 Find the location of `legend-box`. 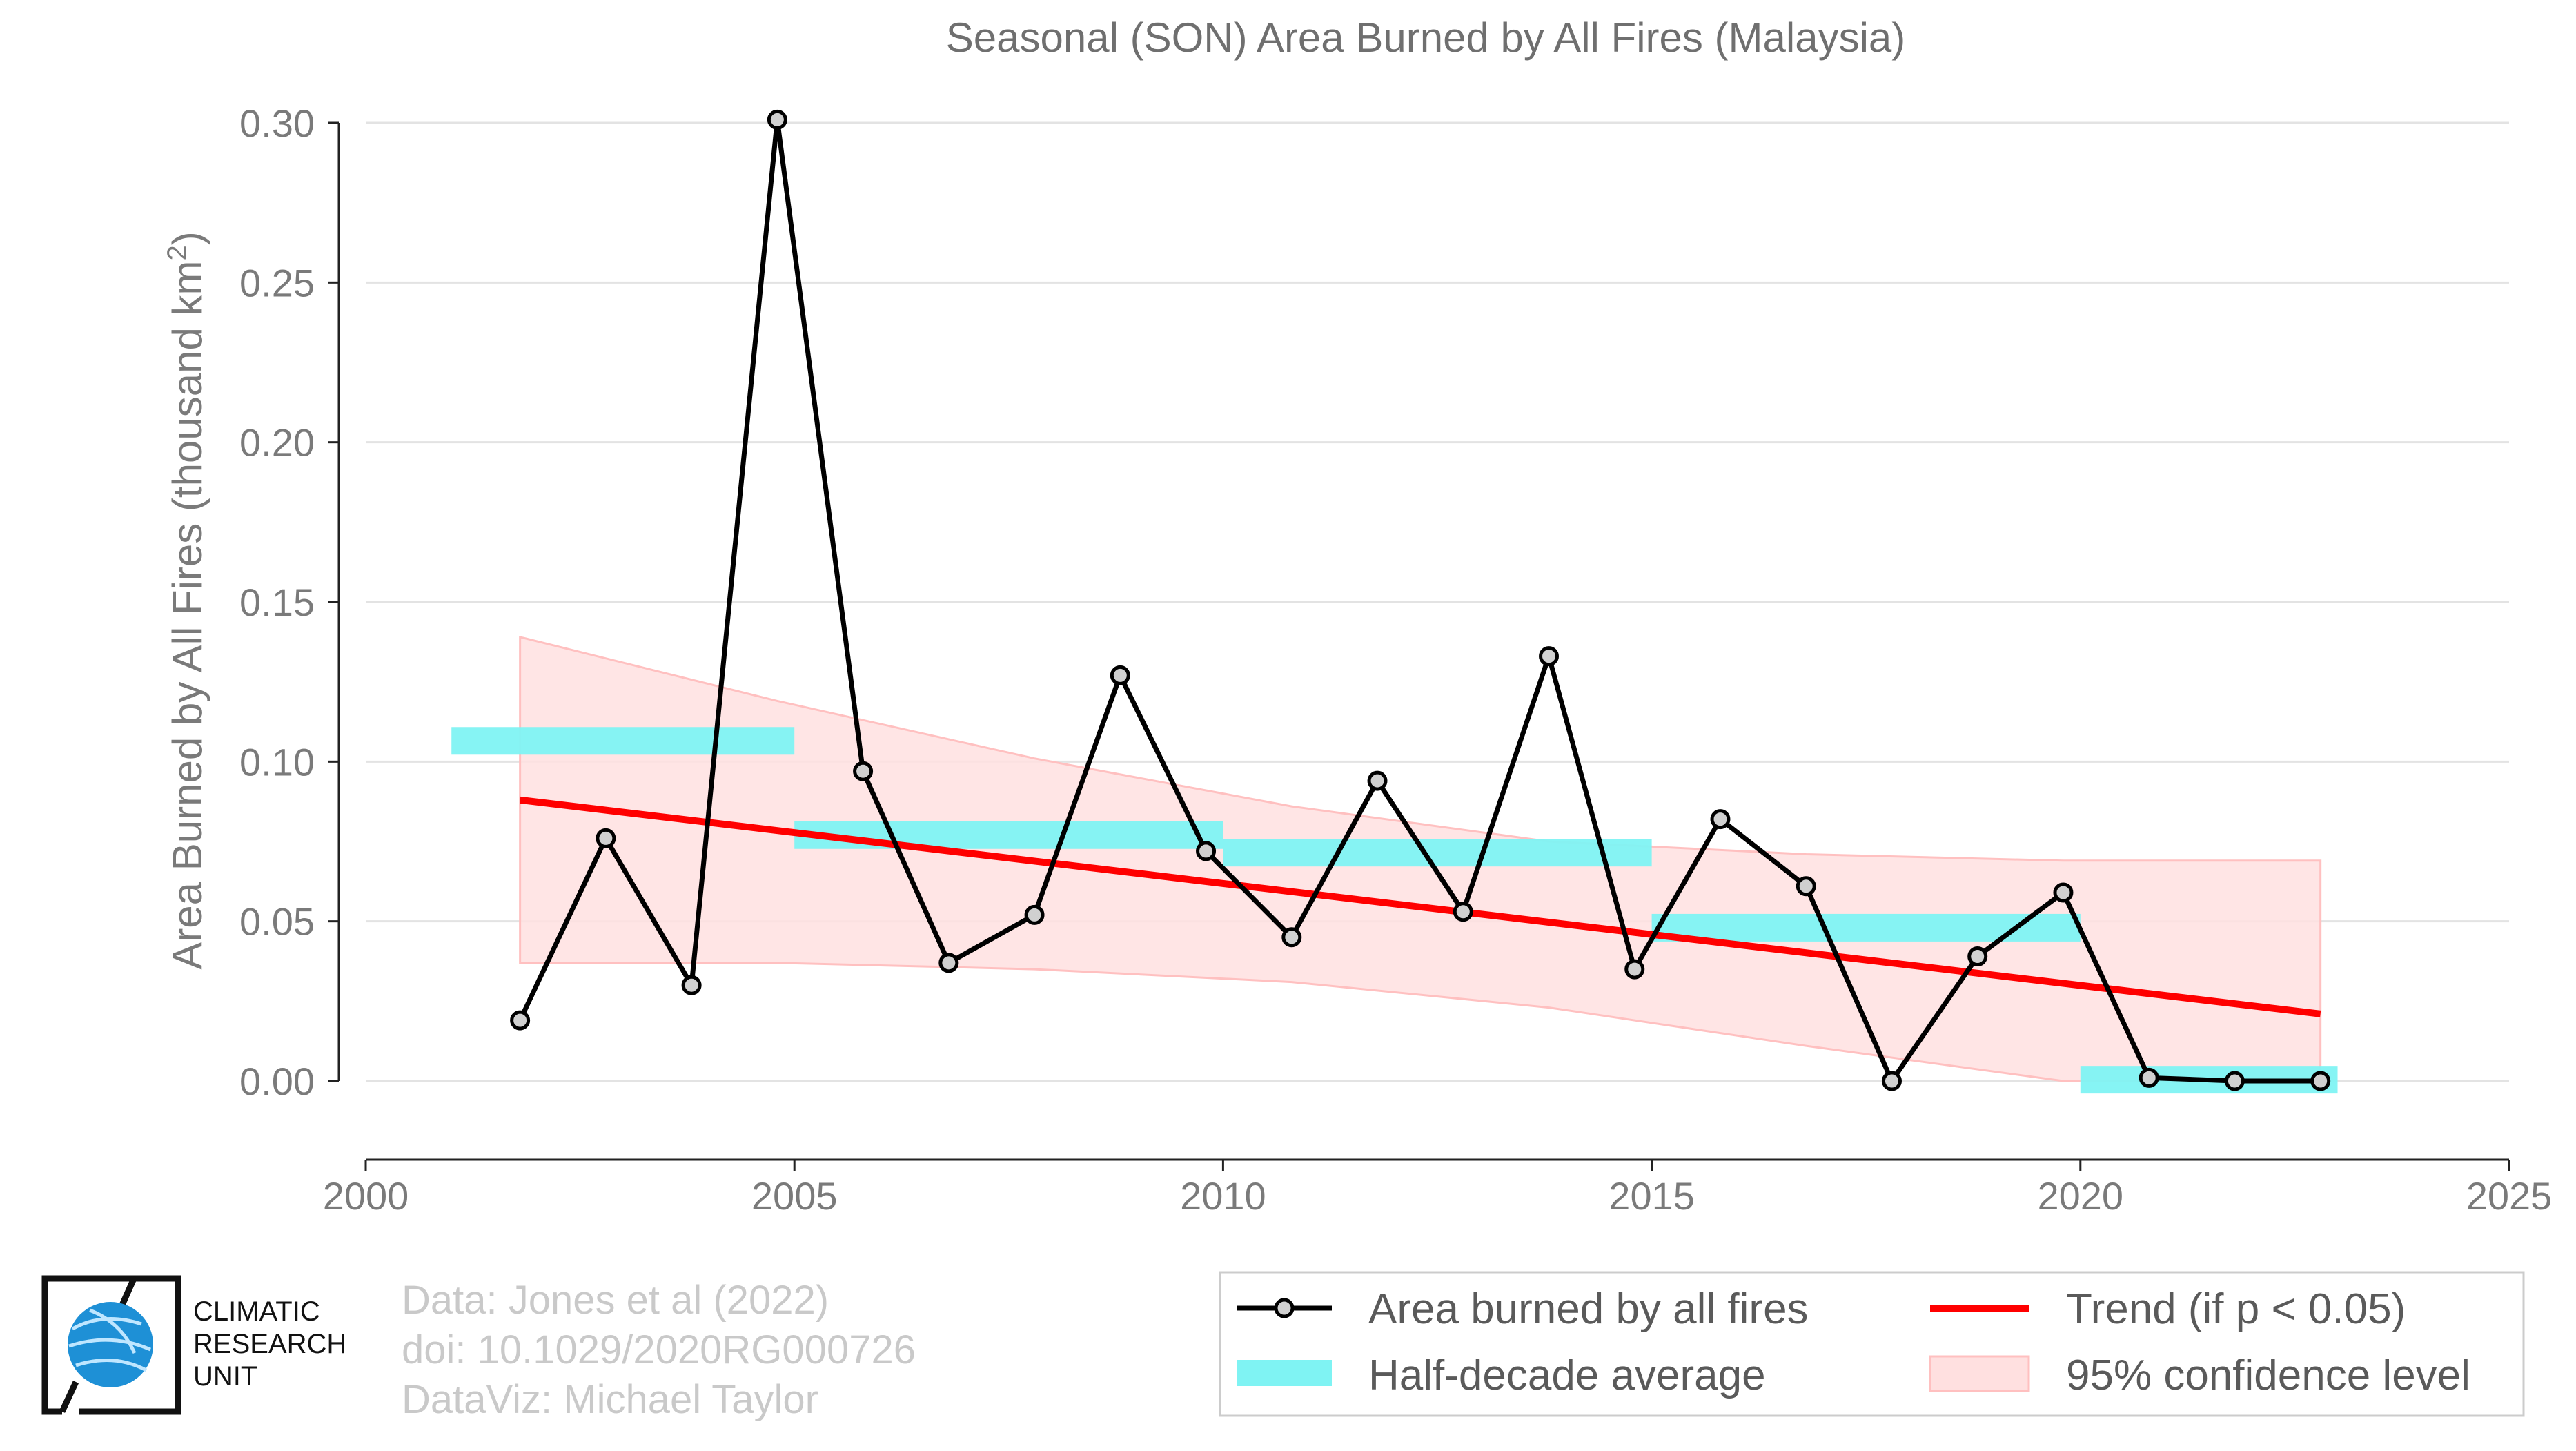

legend-box is located at coordinates (1872, 1344).